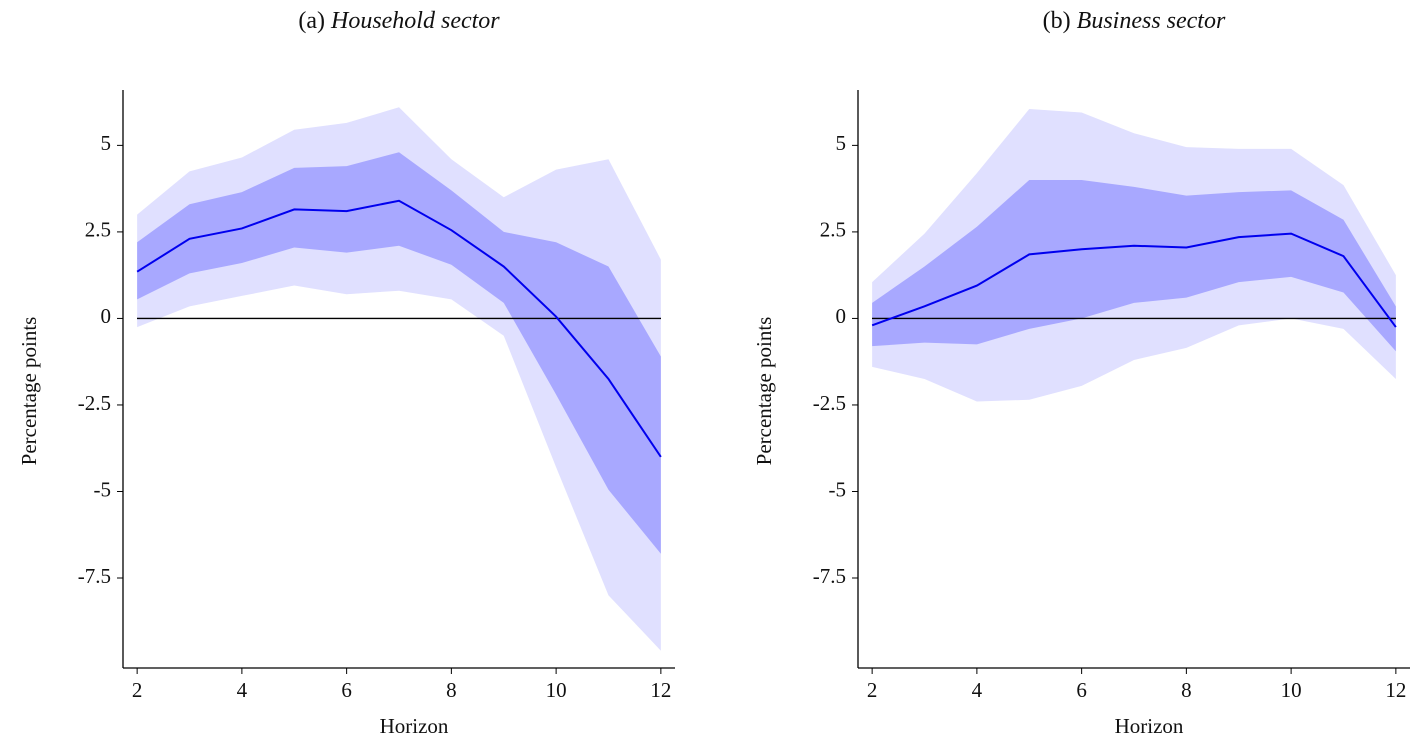 This screenshot has width=1417, height=744. I want to click on confidence-band, so click(1134, 265).